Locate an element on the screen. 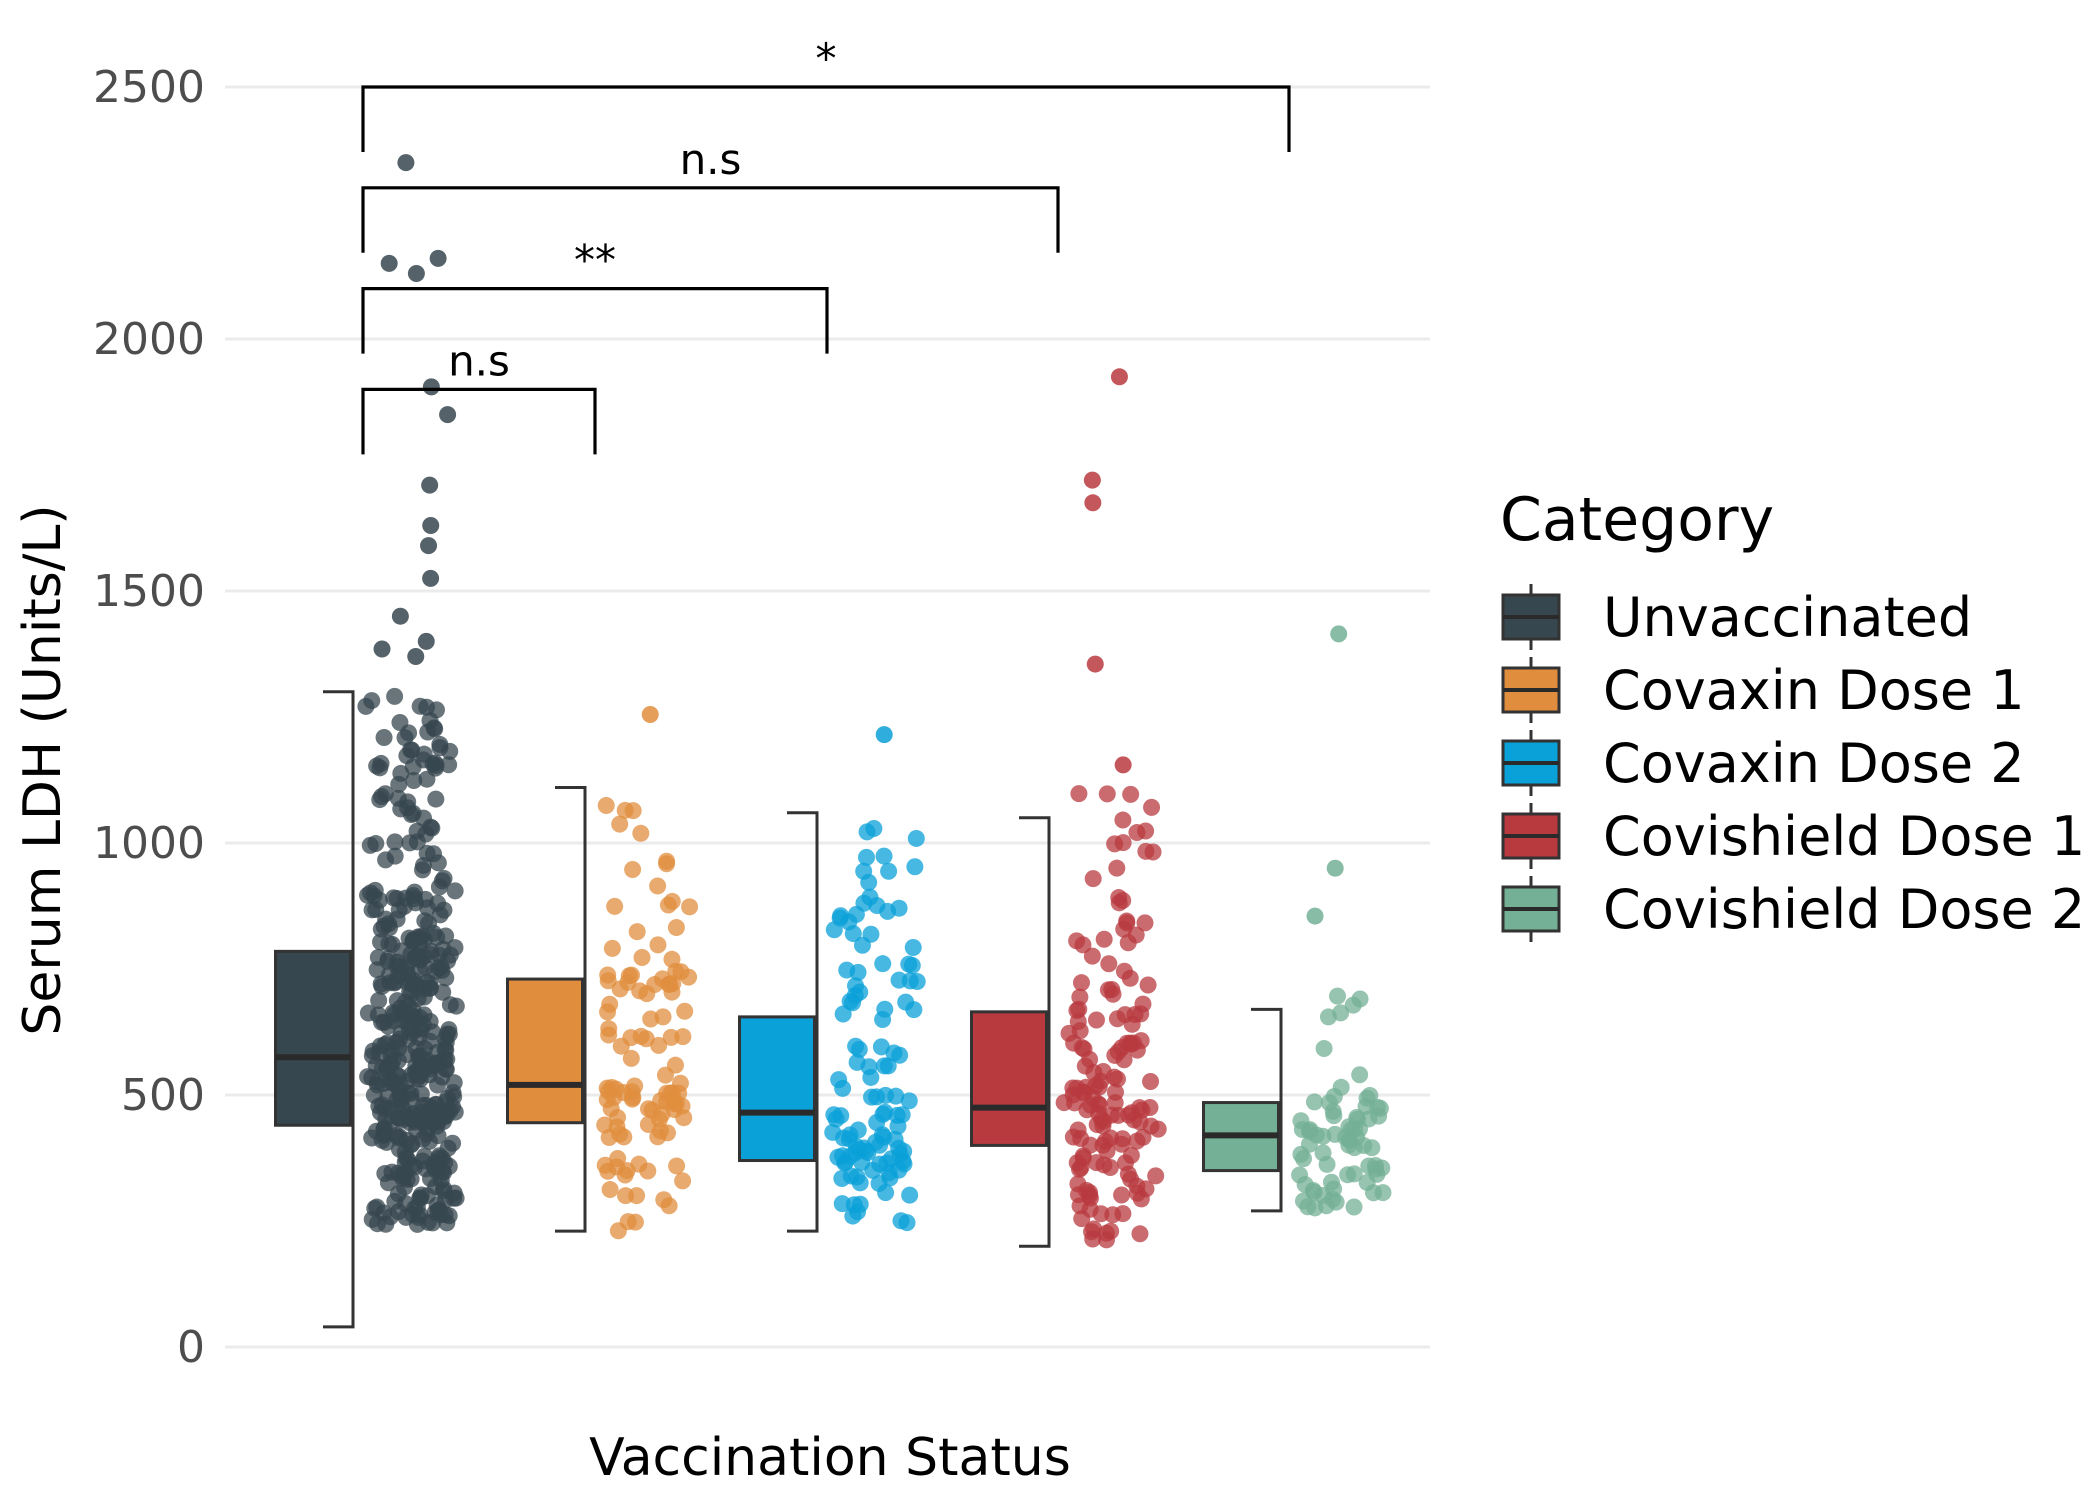 The width and height of the screenshot is (2100, 1500). y-tick-label: 0 is located at coordinates (191, 1347).